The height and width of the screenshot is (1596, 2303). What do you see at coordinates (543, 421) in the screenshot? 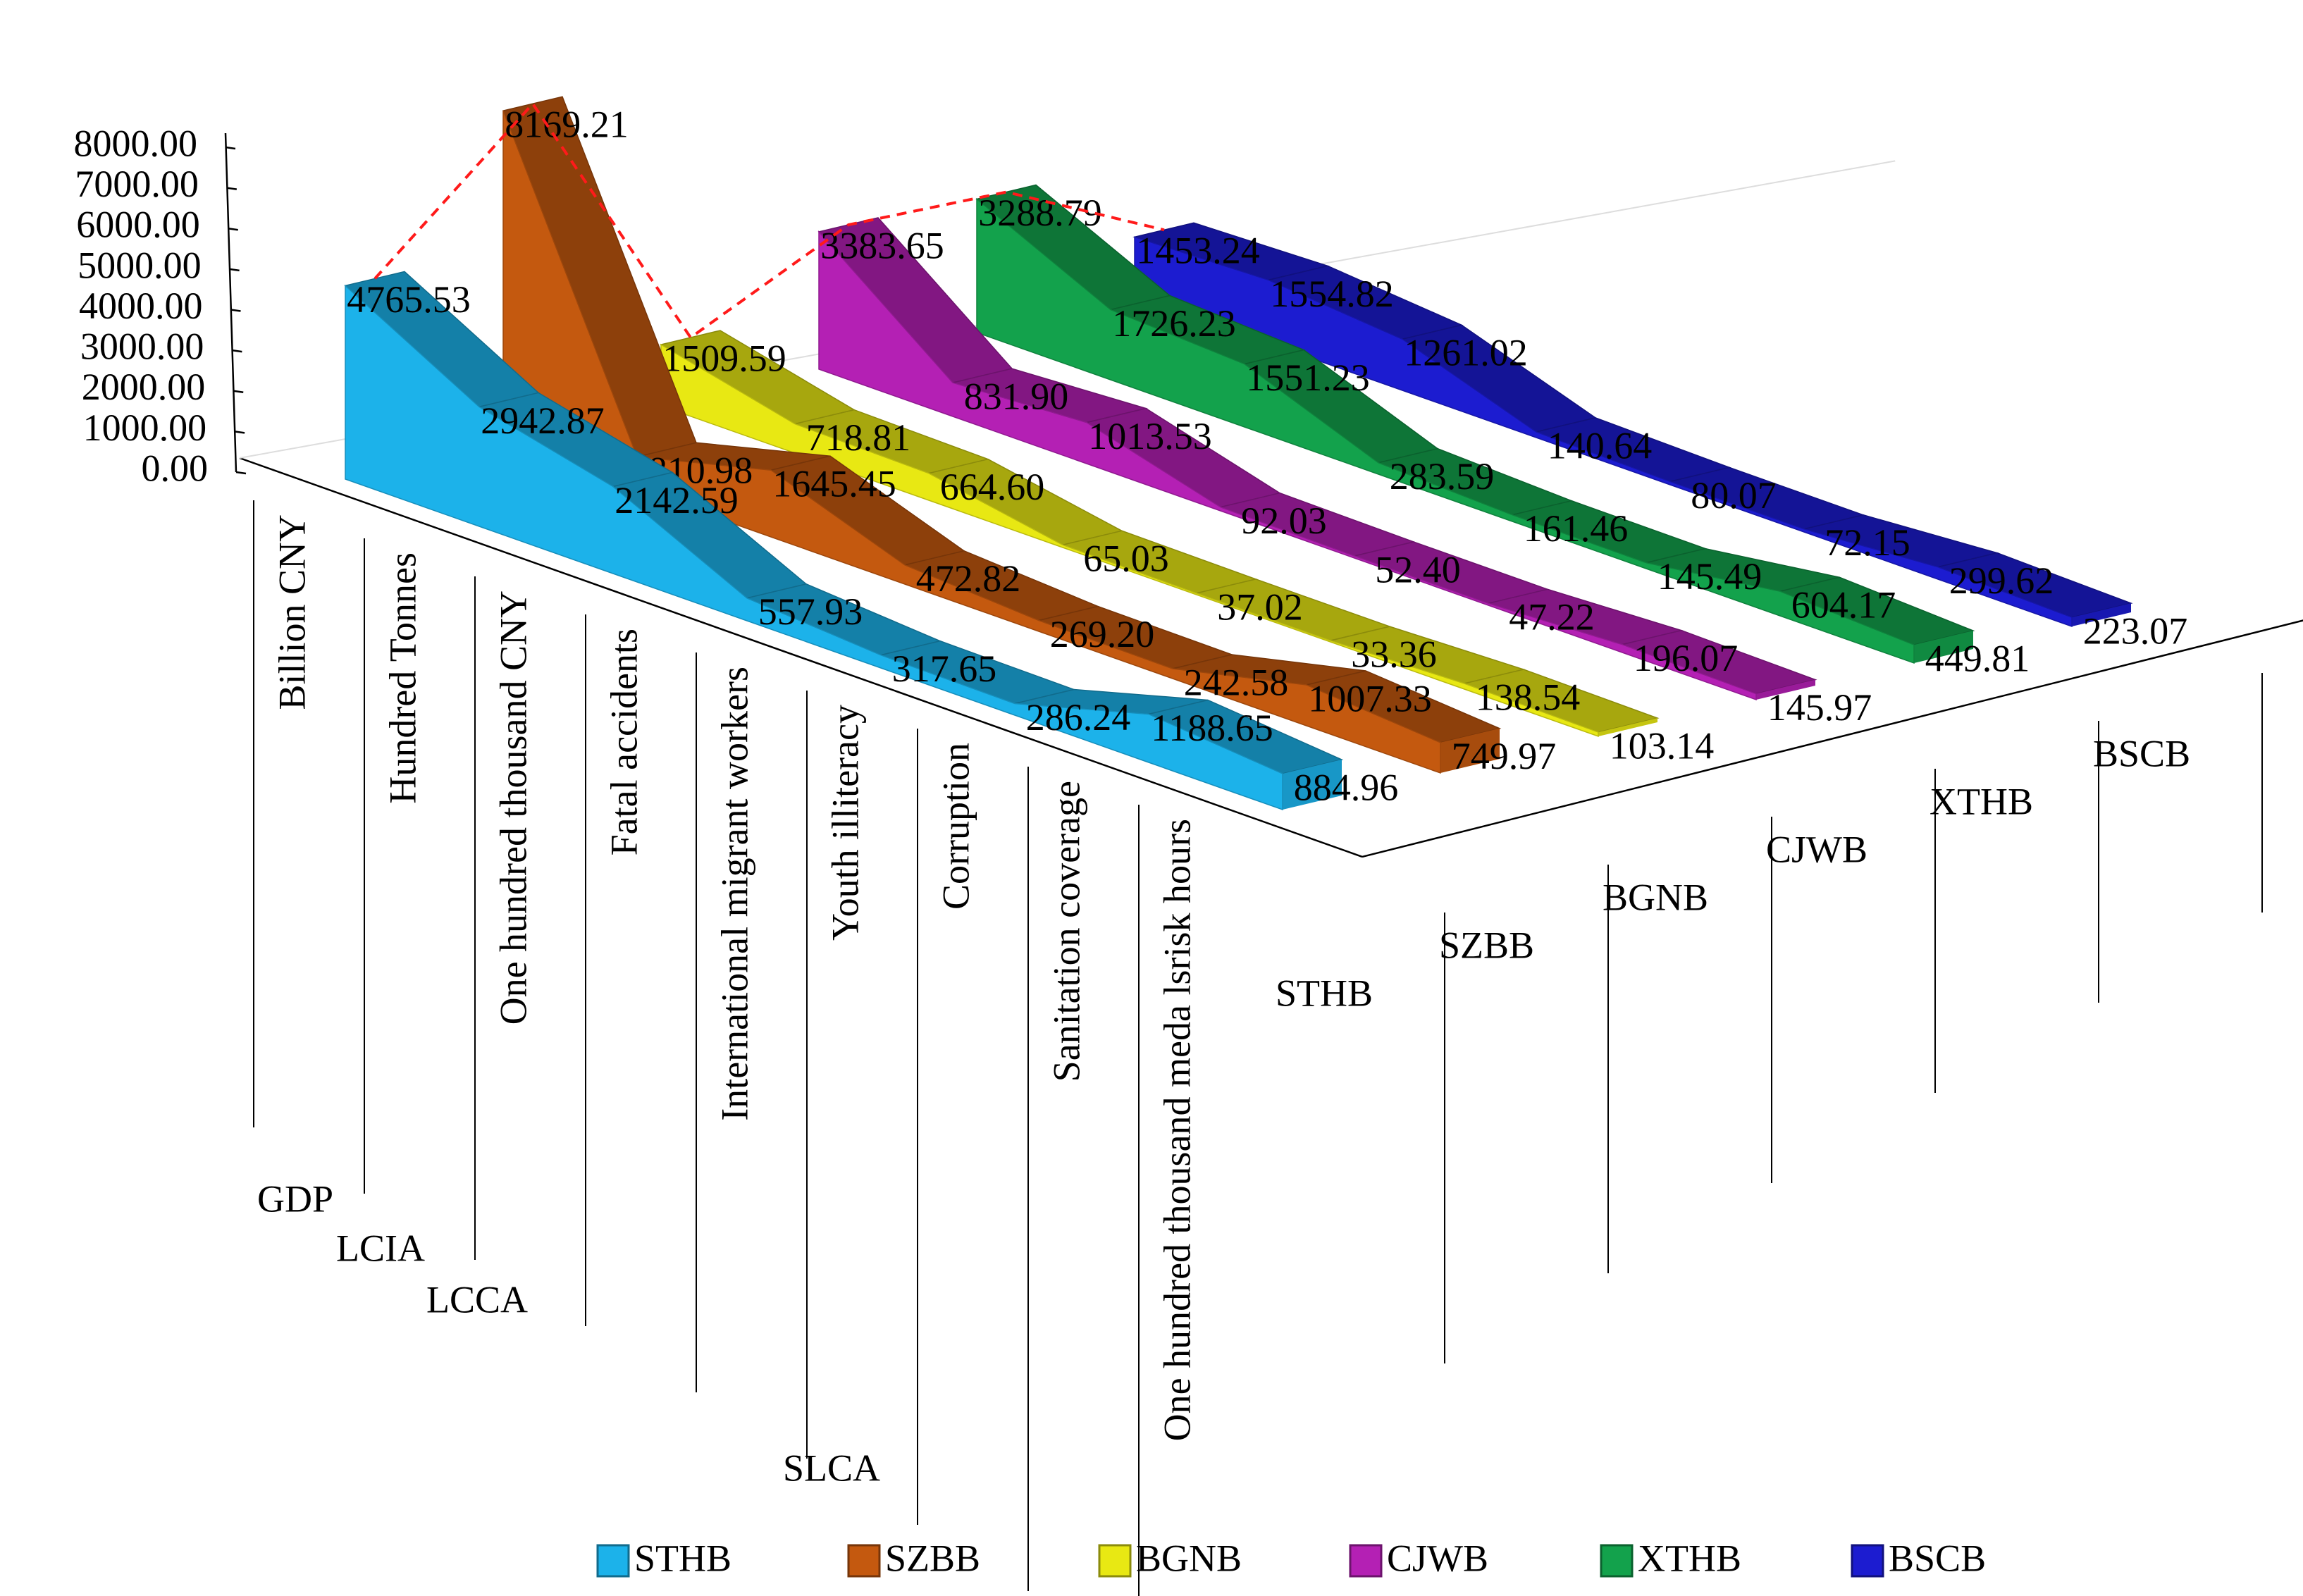
I see `value-label: 2942.87` at bounding box center [543, 421].